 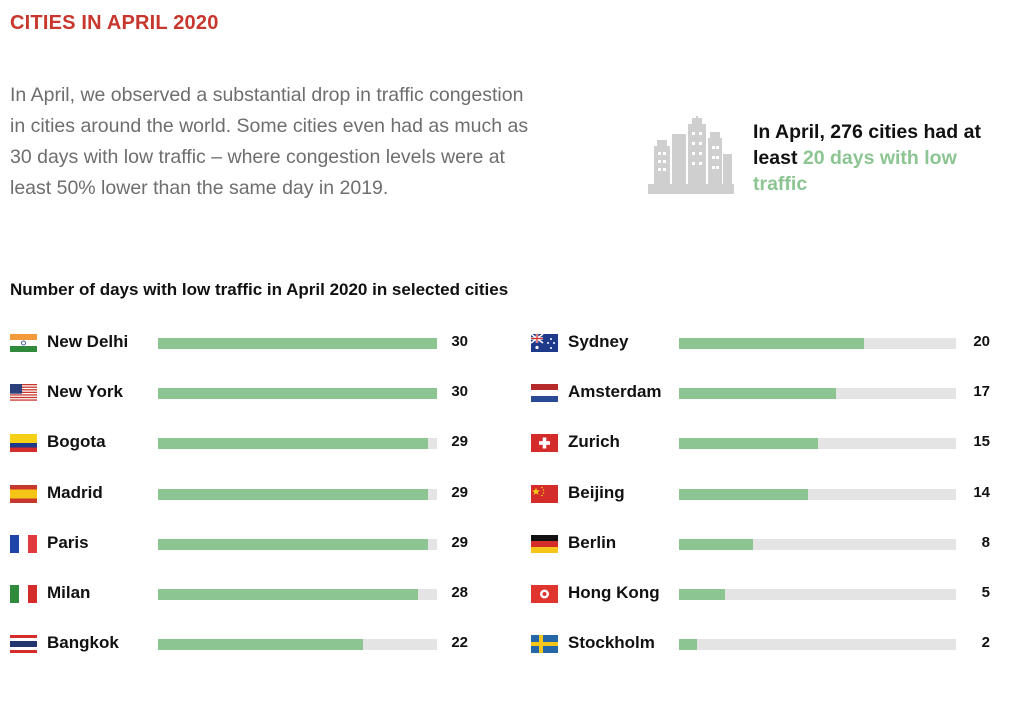 What do you see at coordinates (23, 393) in the screenshot?
I see `usa-flag-icon` at bounding box center [23, 393].